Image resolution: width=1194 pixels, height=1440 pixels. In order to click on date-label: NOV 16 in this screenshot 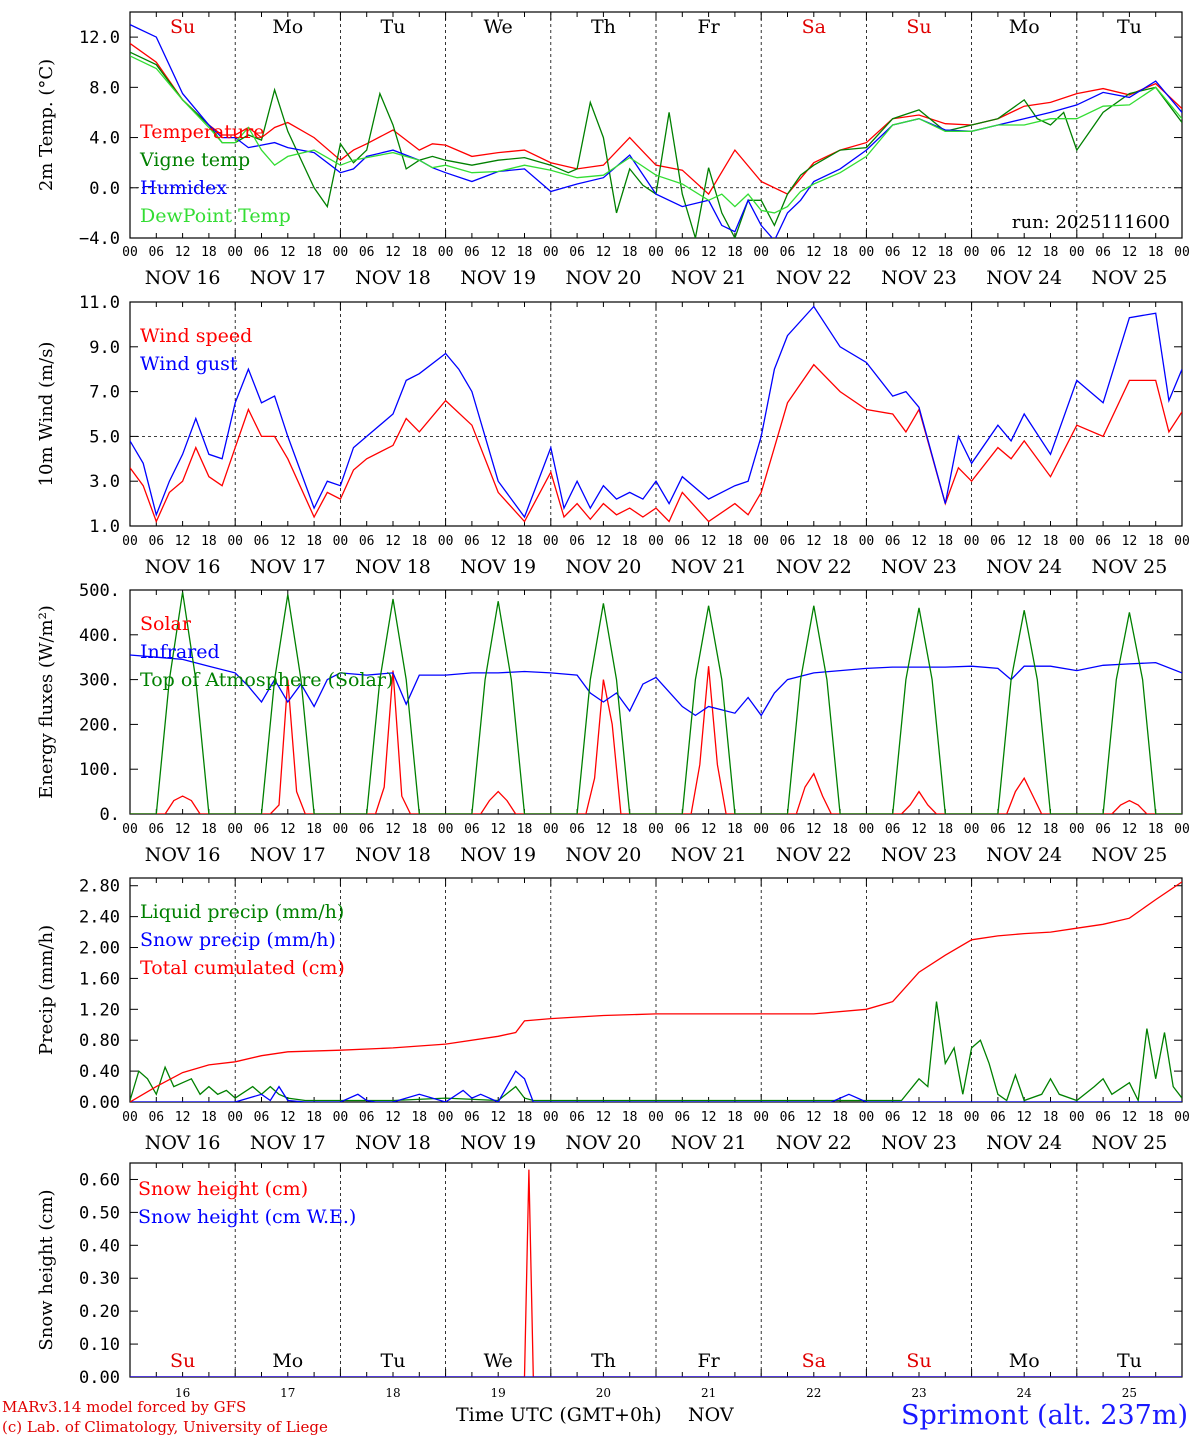, I will do `click(183, 567)`.